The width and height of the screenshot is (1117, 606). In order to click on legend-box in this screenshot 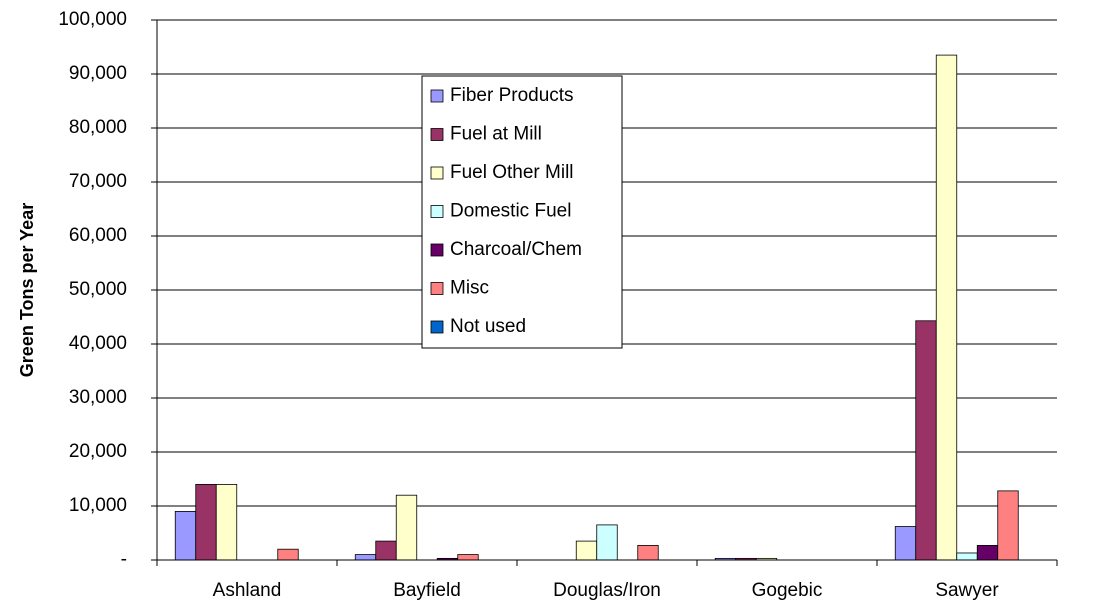, I will do `click(522, 212)`.